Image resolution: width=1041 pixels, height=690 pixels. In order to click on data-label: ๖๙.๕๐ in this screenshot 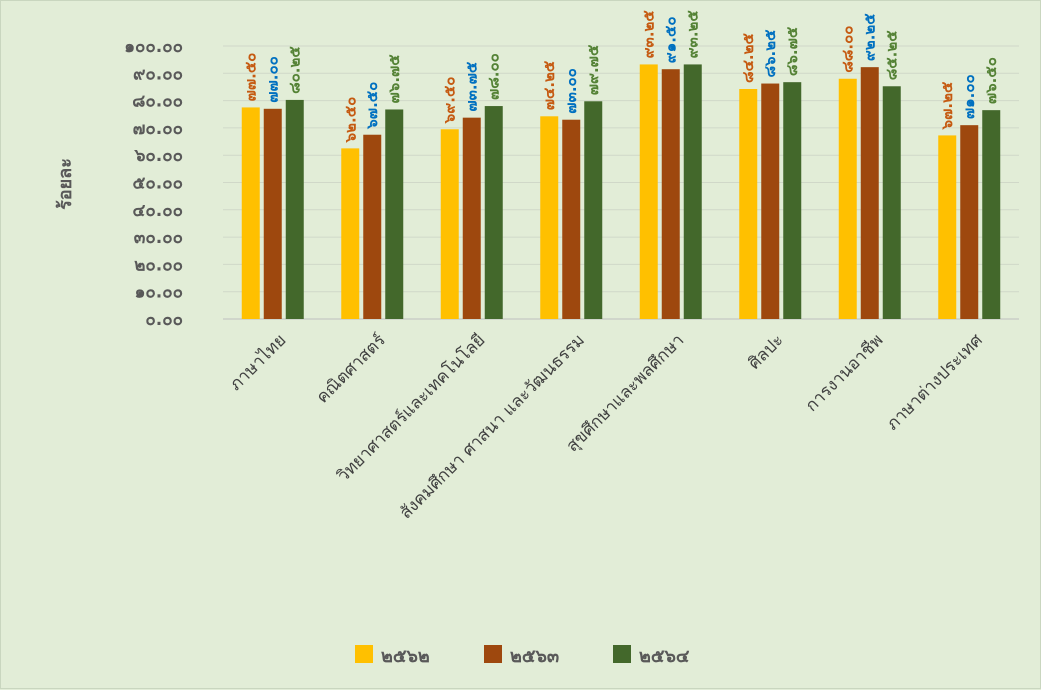, I will do `click(450, 101)`.